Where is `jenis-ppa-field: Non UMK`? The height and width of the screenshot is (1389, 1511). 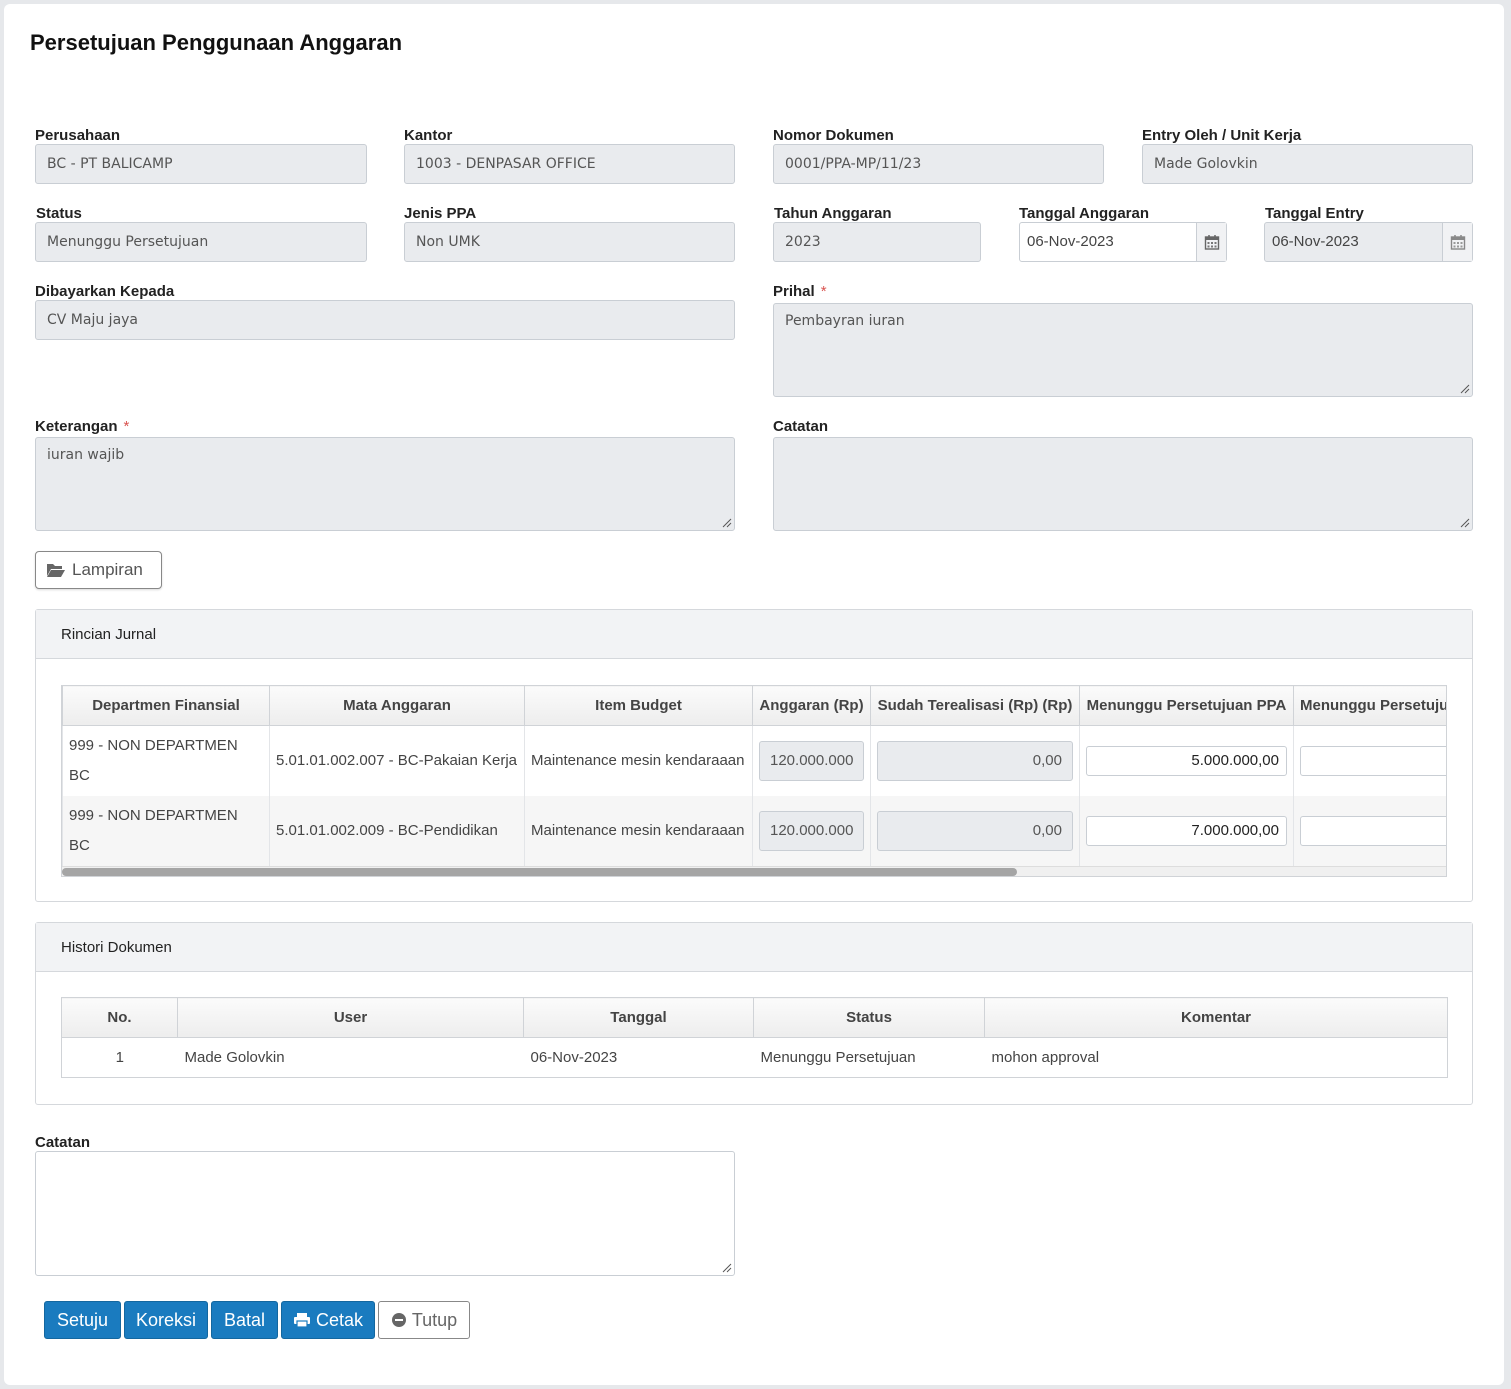 jenis-ppa-field: Non UMK is located at coordinates (569, 242).